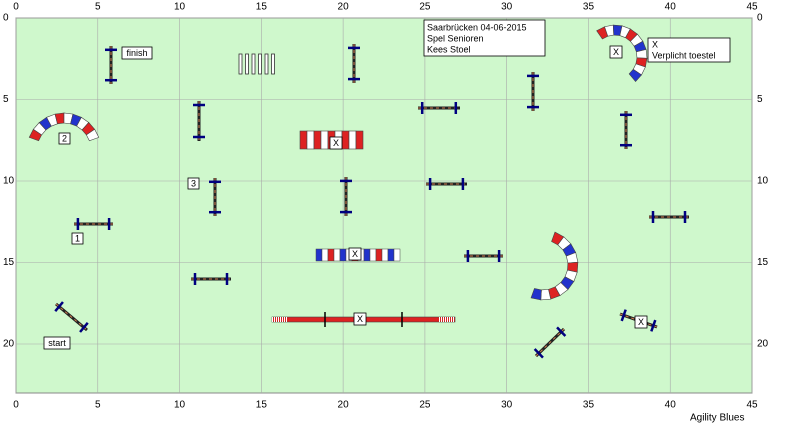 The height and width of the screenshot is (426, 800). Describe the element at coordinates (477, 27) in the screenshot. I see `info-line: Saarbrücken 04-06-2015` at that location.